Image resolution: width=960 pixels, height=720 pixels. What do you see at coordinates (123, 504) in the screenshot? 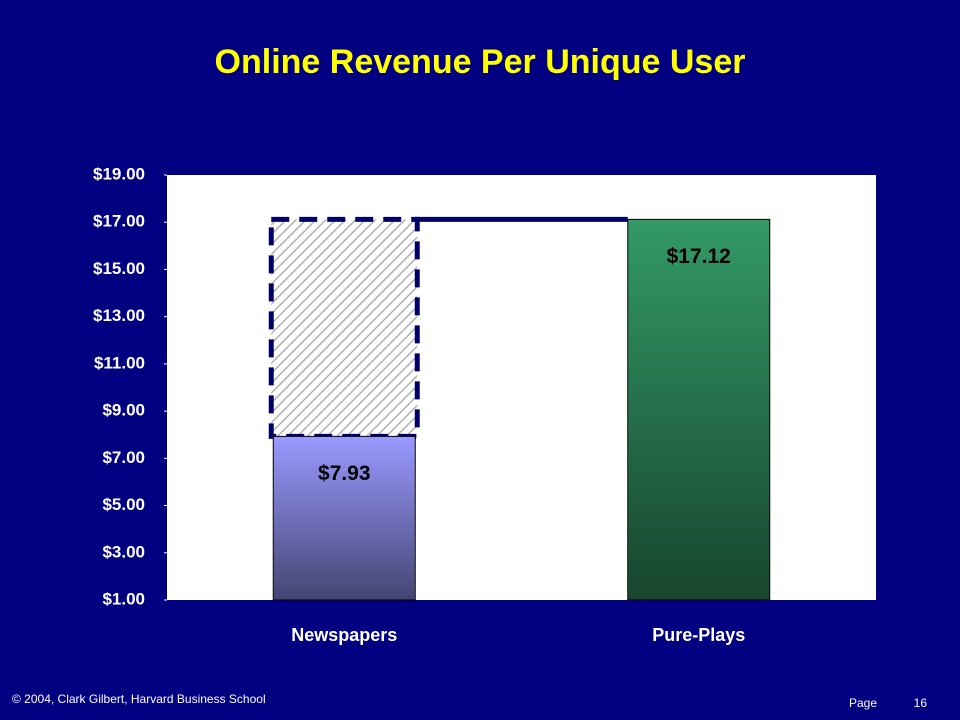
I see `y-tick-label: $5.00` at bounding box center [123, 504].